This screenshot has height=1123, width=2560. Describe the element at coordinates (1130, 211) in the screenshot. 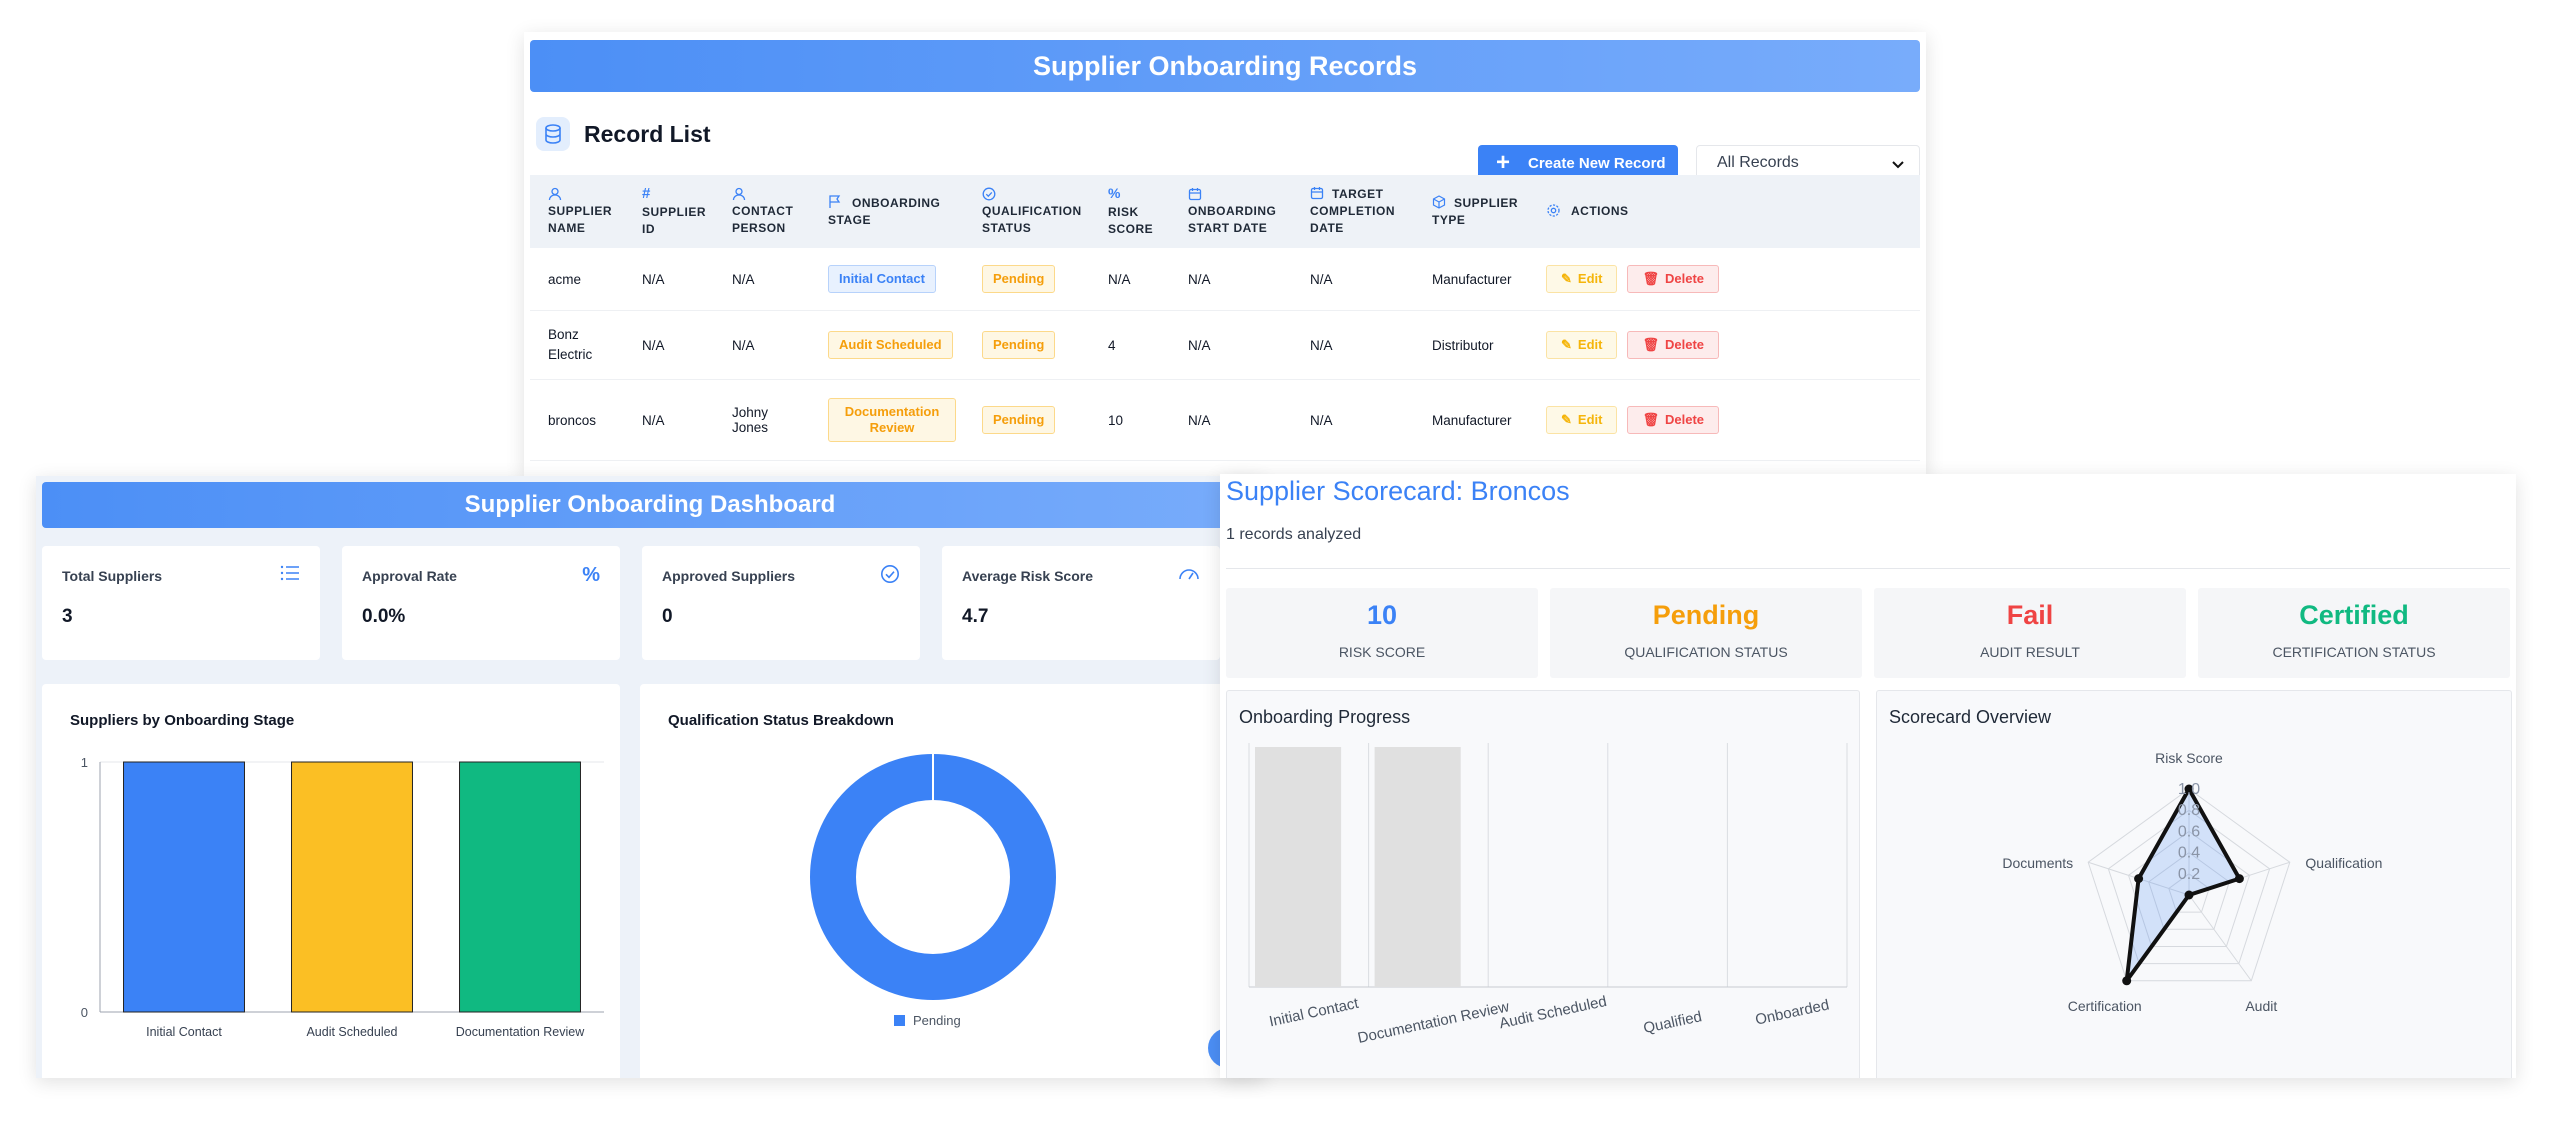

I see `col-risk-score: % Risk Score` at that location.